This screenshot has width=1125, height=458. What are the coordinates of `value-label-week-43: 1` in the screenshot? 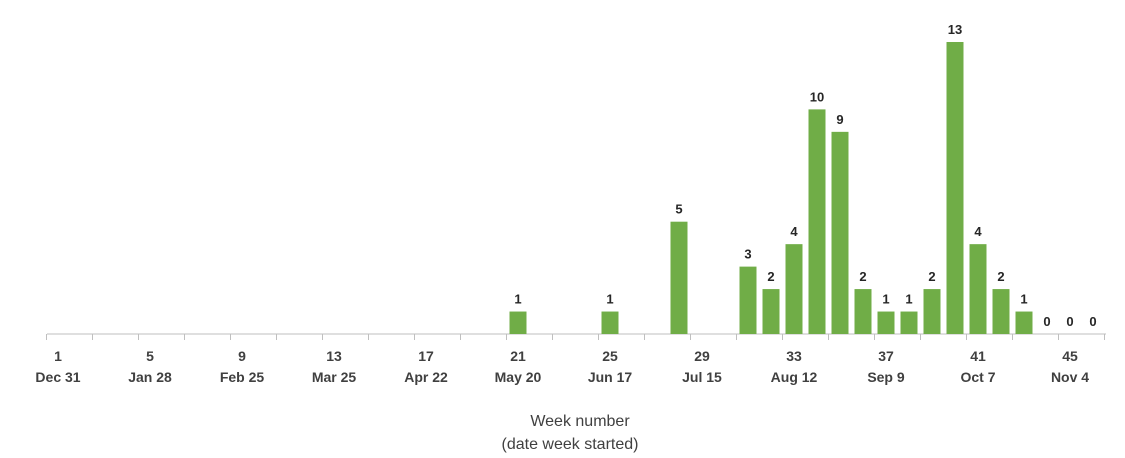 It's located at (1023, 299).